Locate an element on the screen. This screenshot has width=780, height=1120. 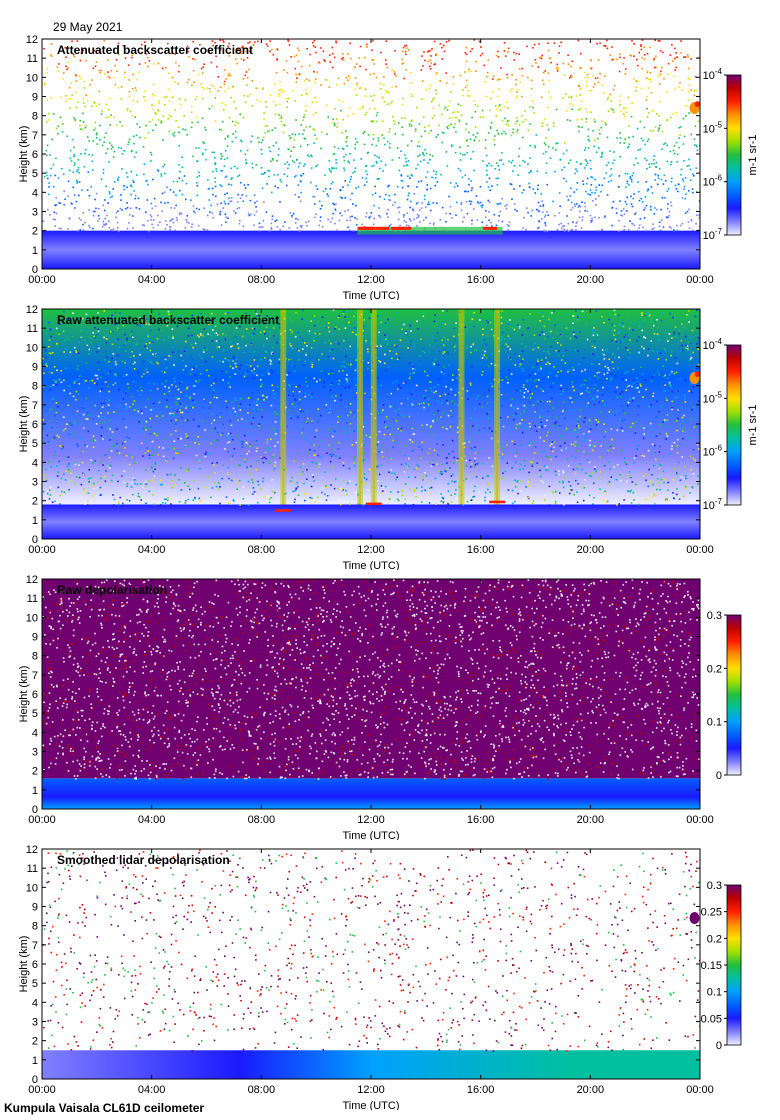
aerosol-hotspot-core is located at coordinates (697, 104).